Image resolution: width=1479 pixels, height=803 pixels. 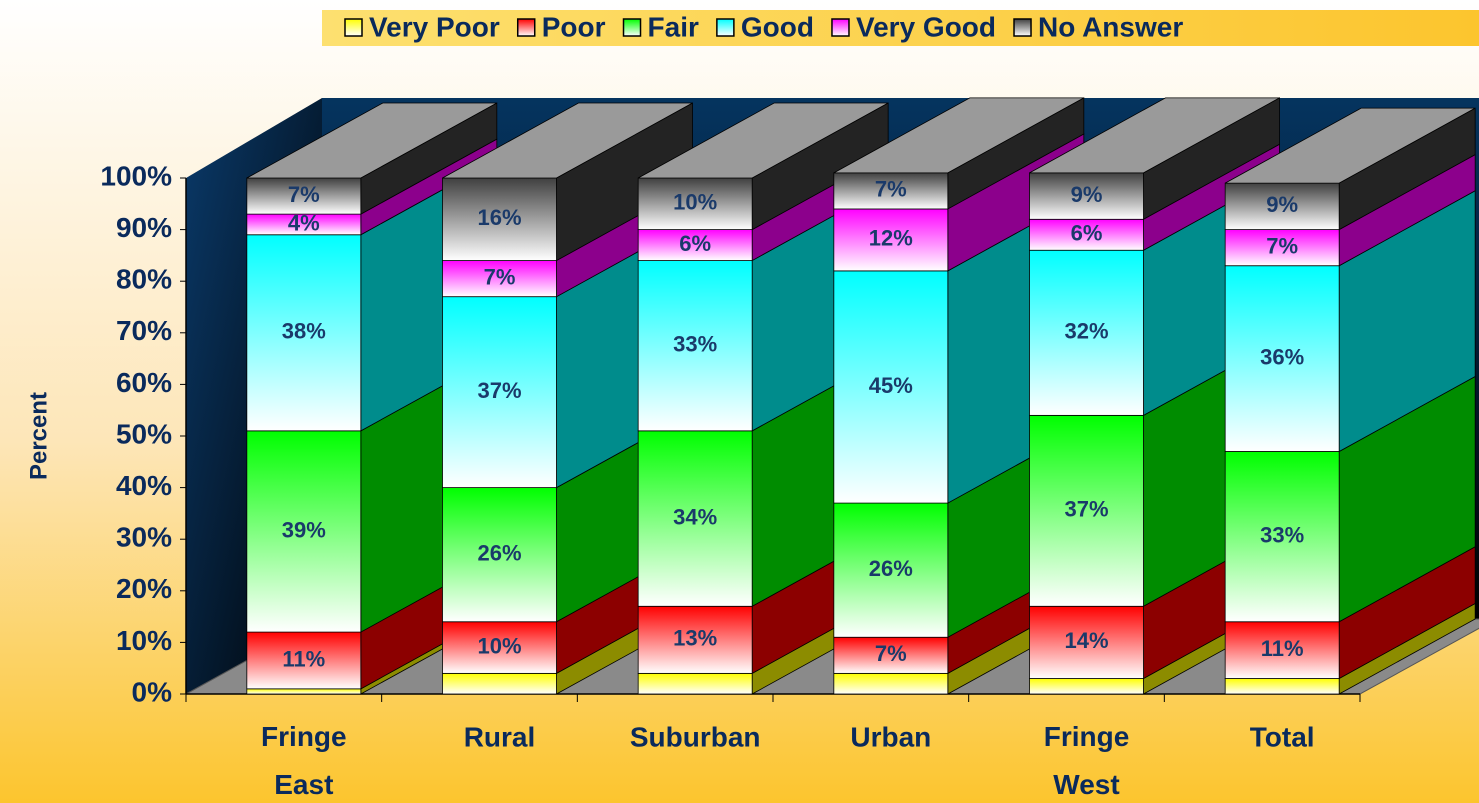 What do you see at coordinates (144, 588) in the screenshot?
I see `y-tick-label: 20%` at bounding box center [144, 588].